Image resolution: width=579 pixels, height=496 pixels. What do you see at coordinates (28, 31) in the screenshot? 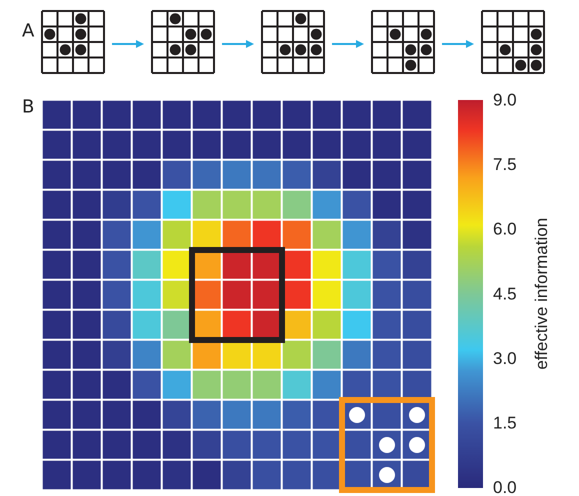
I see `text: A` at bounding box center [28, 31].